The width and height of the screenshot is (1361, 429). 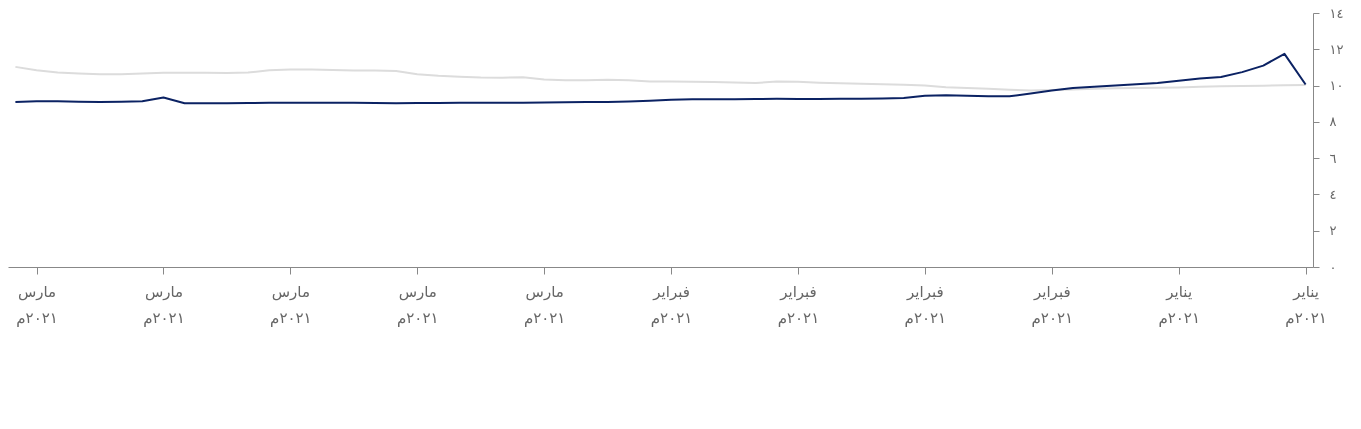 I want to click on y-tick-label: ١٠, so click(x=1336, y=86).